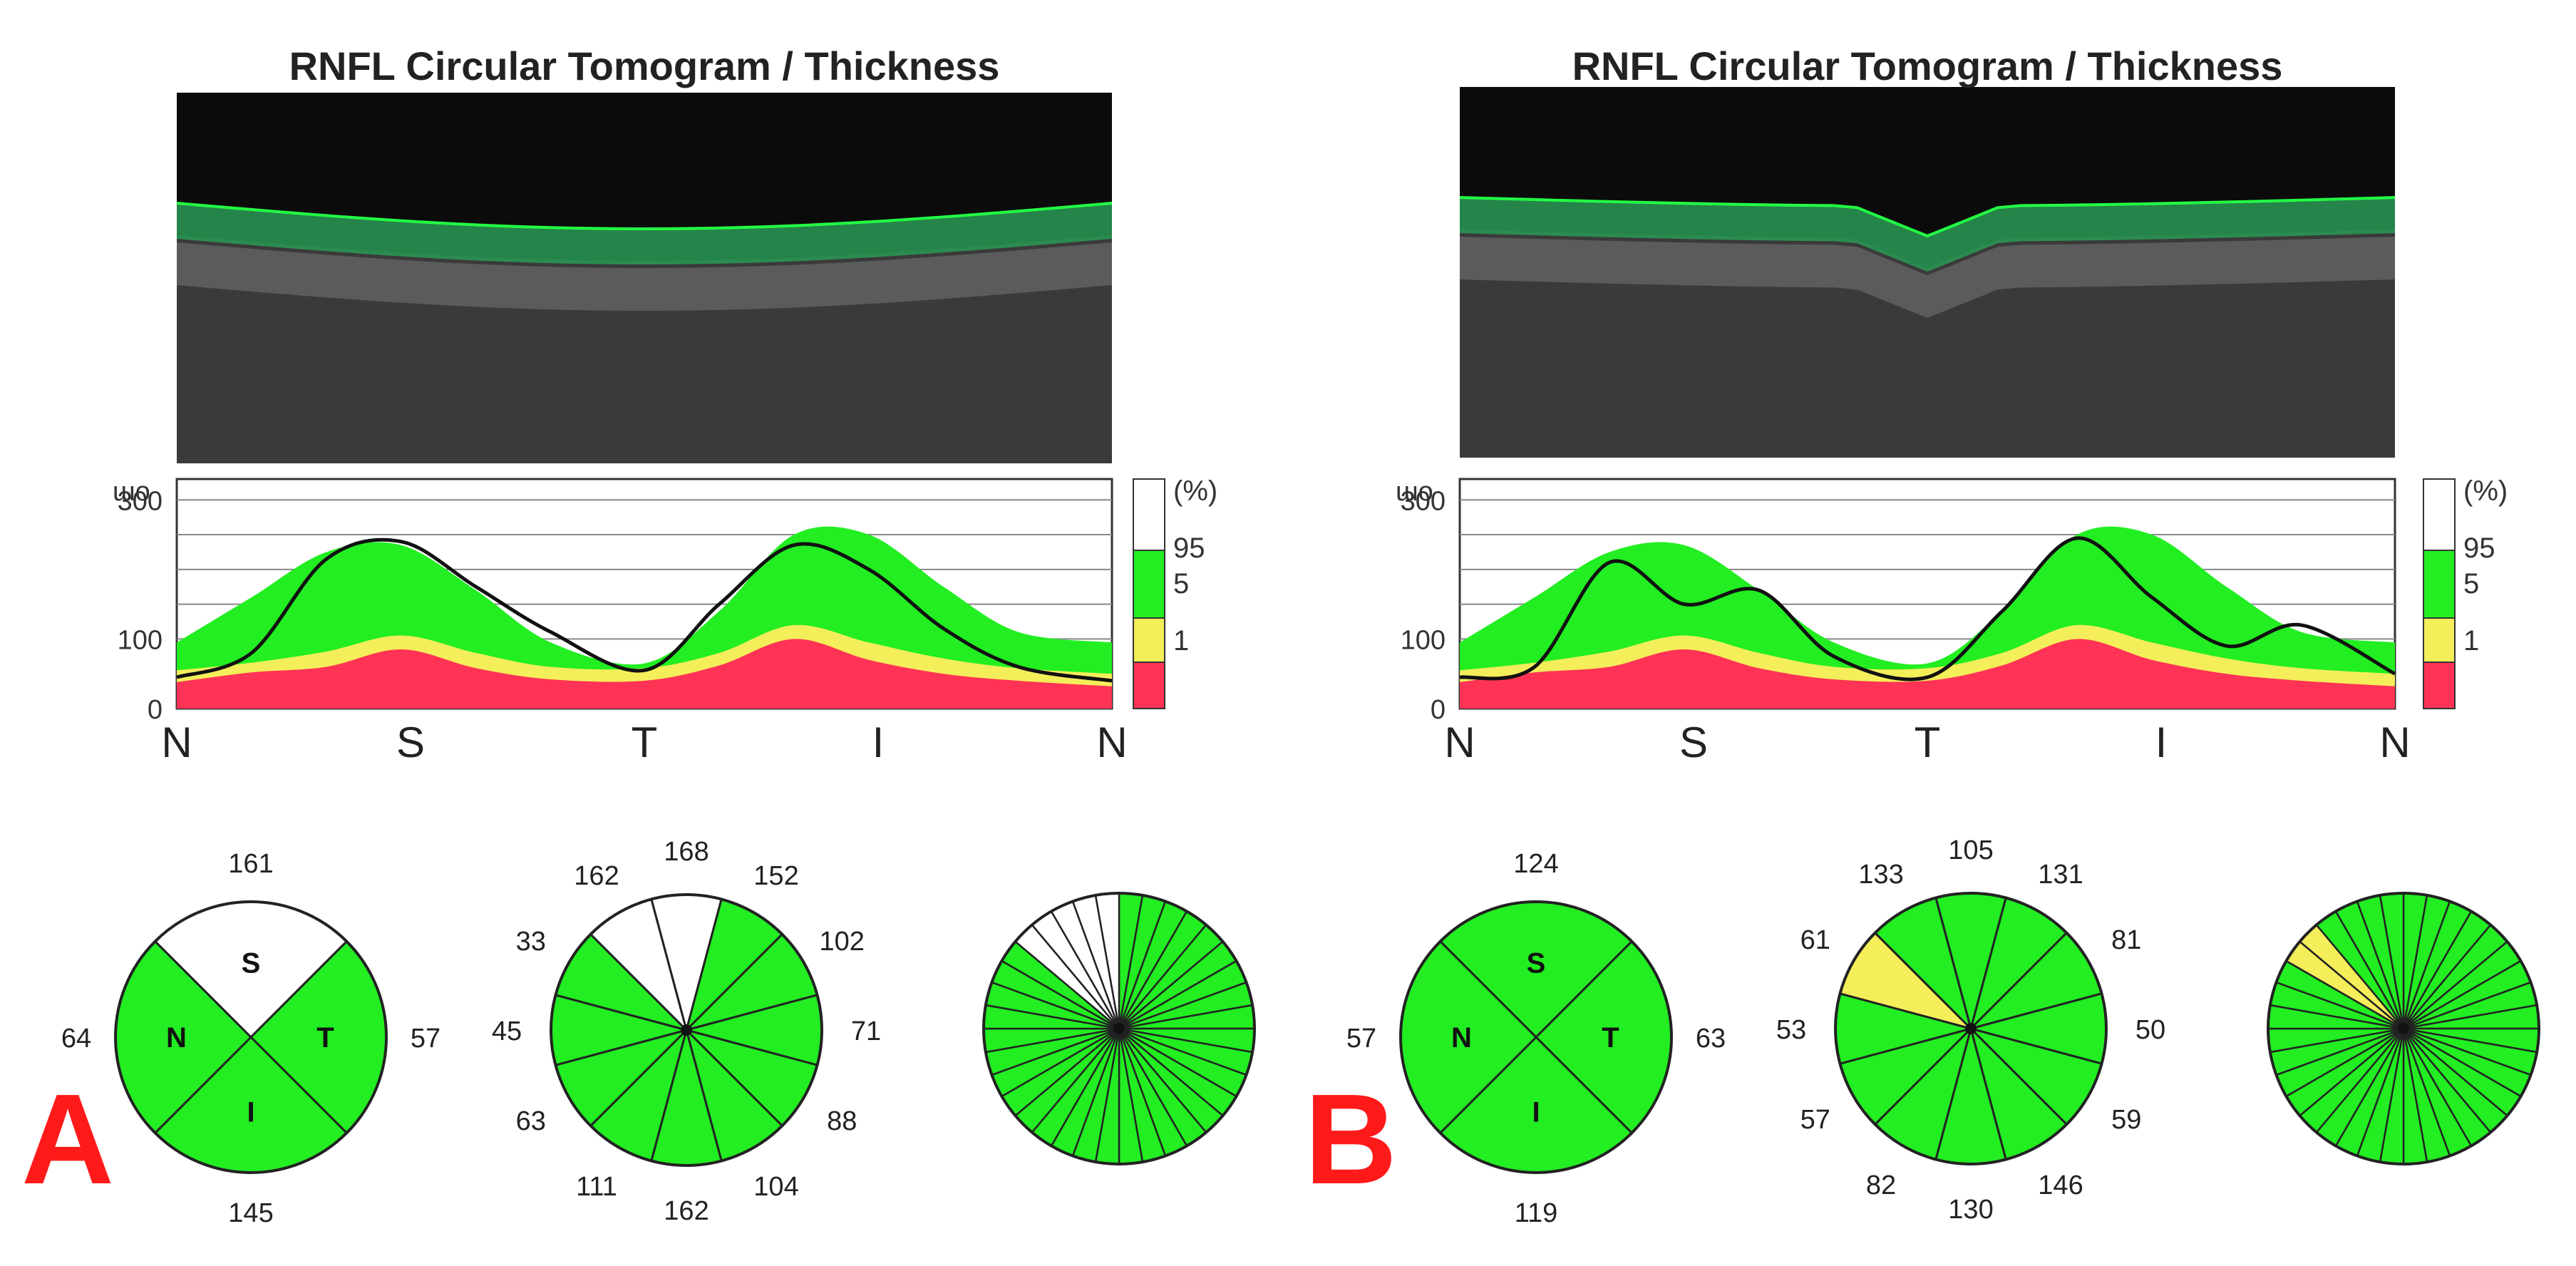 Image resolution: width=2576 pixels, height=1266 pixels. What do you see at coordinates (1880, 875) in the screenshot?
I see `clock-sector-value: 133` at bounding box center [1880, 875].